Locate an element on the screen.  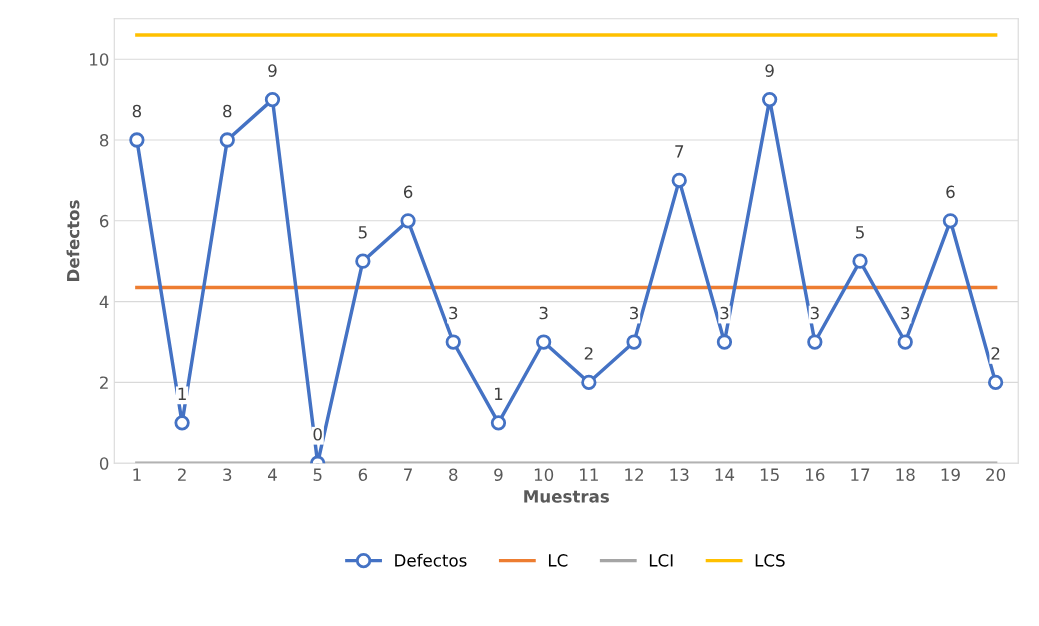
x-tick-label: 7 is located at coordinates (408, 474).